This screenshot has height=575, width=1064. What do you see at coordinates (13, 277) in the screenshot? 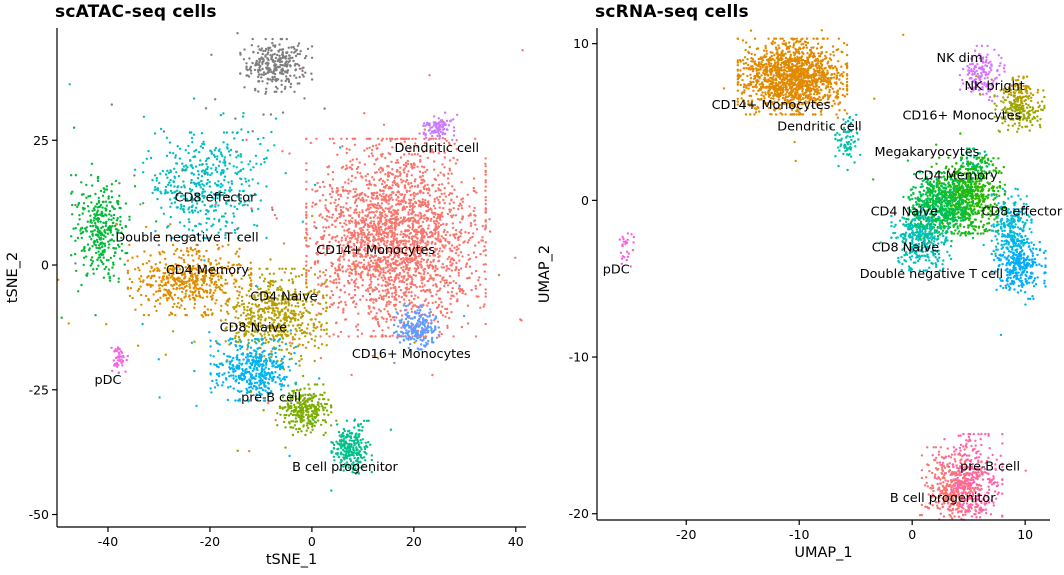
I see `y-axis-title: tSNE_2` at bounding box center [13, 277].